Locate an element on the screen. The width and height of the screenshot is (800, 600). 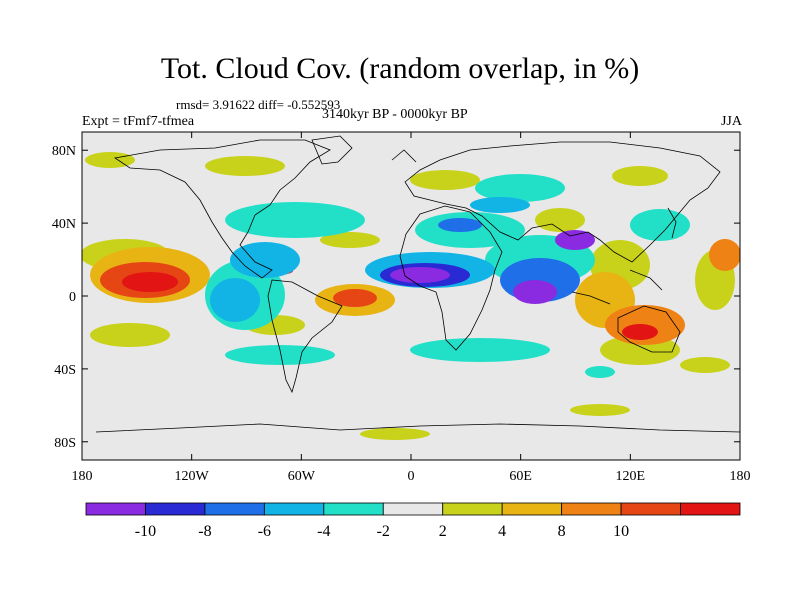
lat-tick-label: 40S is located at coordinates (65, 370).